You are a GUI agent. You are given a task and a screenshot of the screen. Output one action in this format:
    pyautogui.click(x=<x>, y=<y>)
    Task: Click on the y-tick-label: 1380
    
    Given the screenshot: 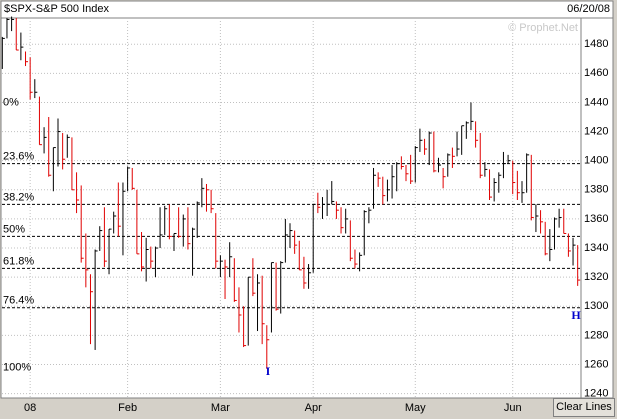 What is the action you would take?
    pyautogui.click(x=596, y=190)
    